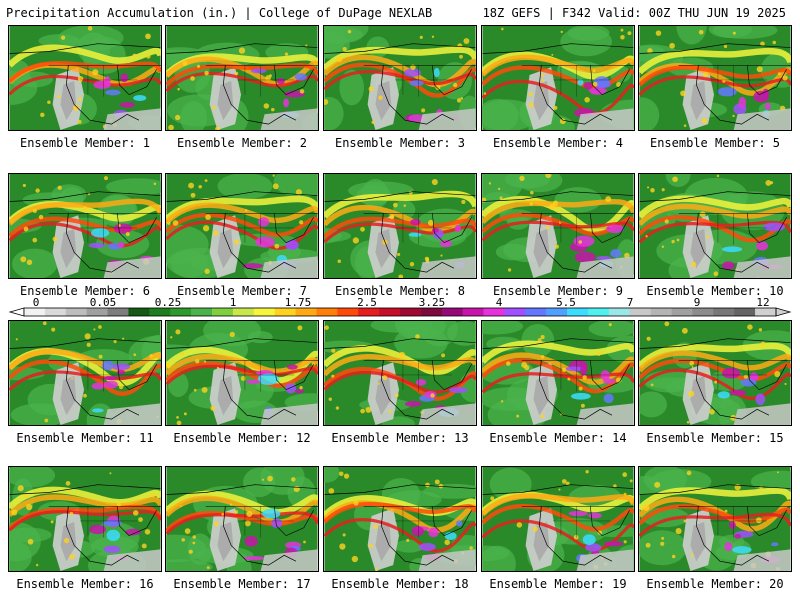 Image resolution: width=800 pixels, height=600 pixels. Describe the element at coordinates (400, 291) in the screenshot. I see `ensemble-member-caption: Ensemble Member: 8` at that location.